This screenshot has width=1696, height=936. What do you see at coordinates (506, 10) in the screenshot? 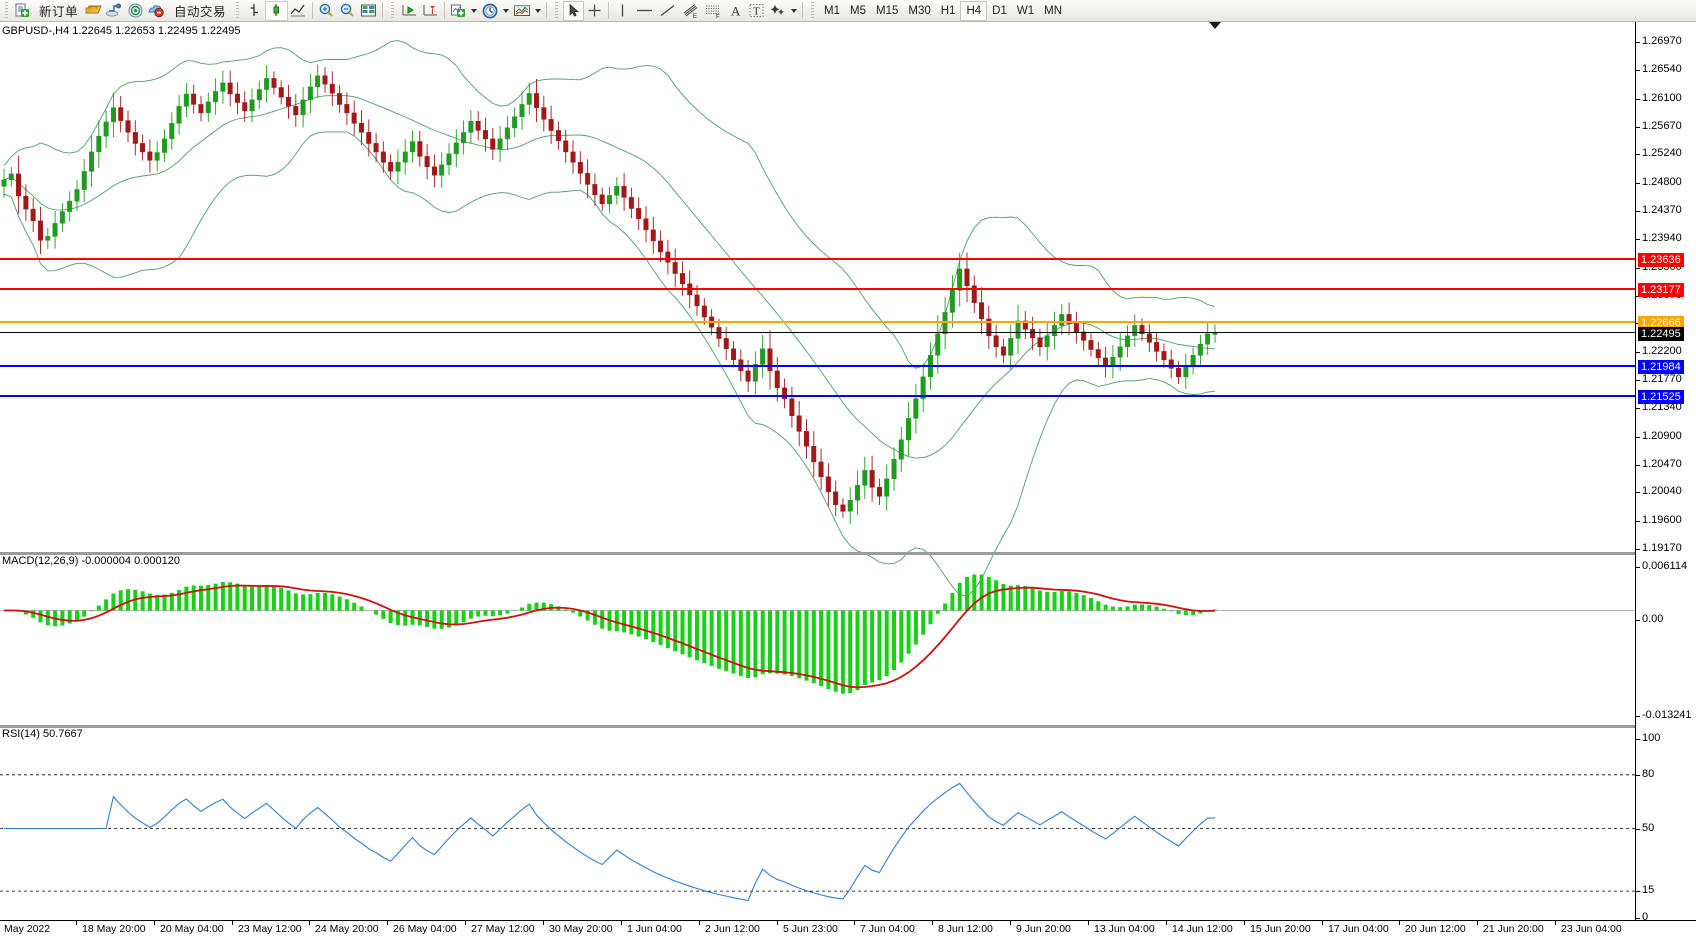
I see `period-dropdown-icon` at bounding box center [506, 10].